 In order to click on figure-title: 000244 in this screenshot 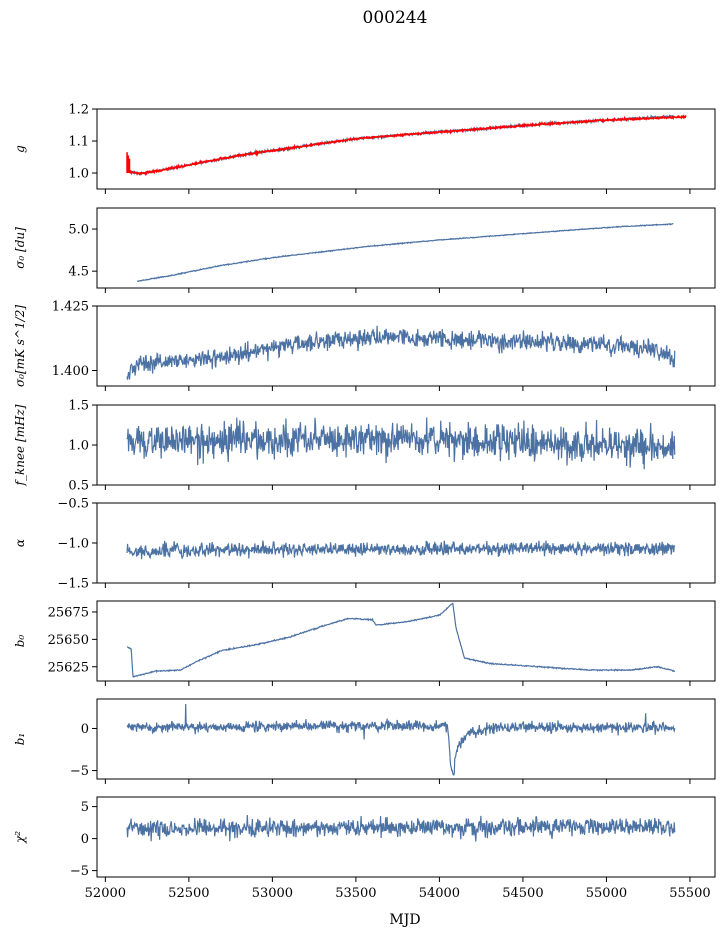, I will do `click(395, 18)`.